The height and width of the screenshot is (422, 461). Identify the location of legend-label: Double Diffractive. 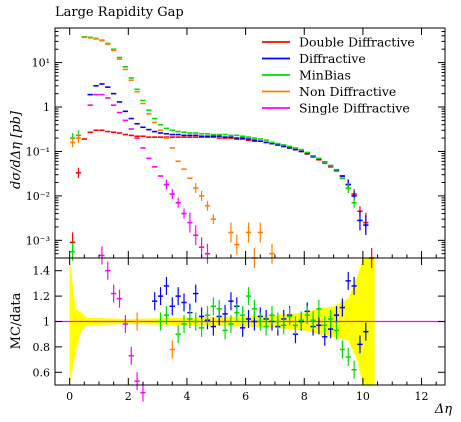
(357, 42).